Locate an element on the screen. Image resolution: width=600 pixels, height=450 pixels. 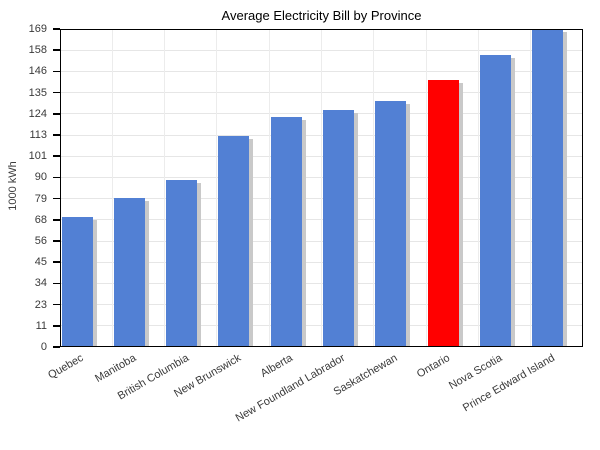
bar-new-brunswick is located at coordinates (236, 241).